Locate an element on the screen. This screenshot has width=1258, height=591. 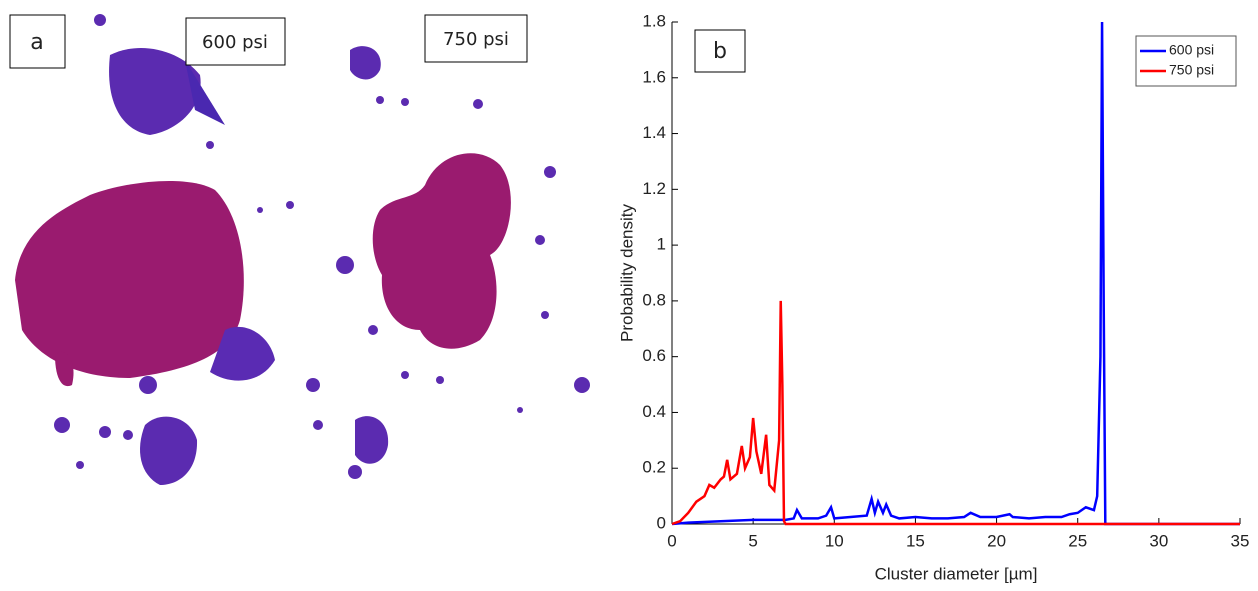
legend-label: 600 psi is located at coordinates (1191, 50).